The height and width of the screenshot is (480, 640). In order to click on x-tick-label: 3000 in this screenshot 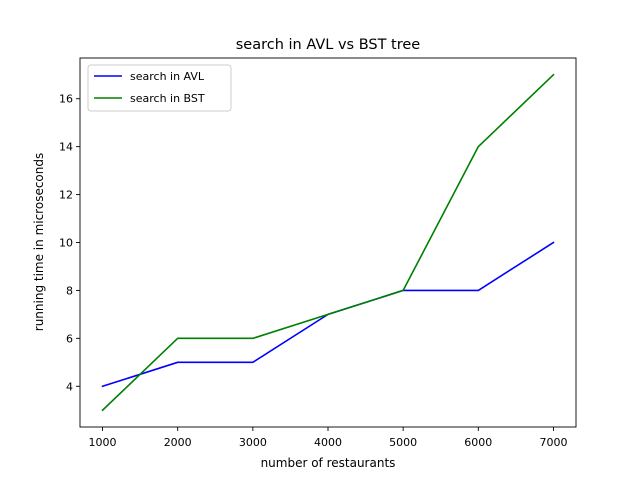, I will do `click(253, 442)`.